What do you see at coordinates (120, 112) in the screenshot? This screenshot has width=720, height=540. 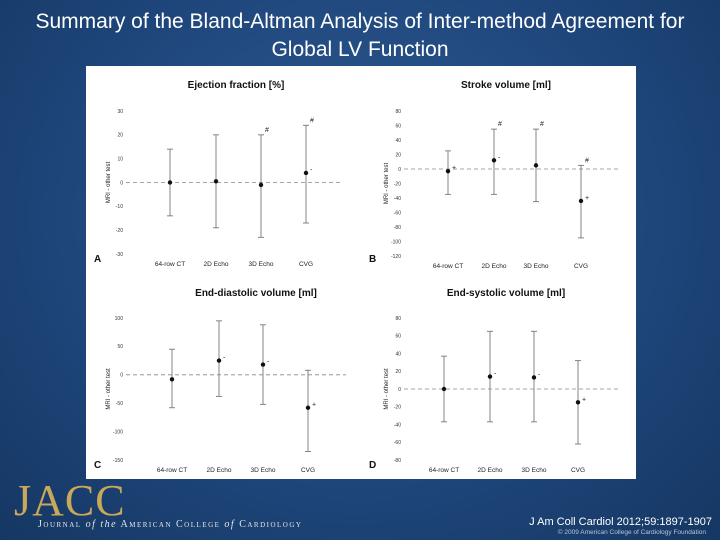 I see `y-tick-label: 30` at bounding box center [120, 112].